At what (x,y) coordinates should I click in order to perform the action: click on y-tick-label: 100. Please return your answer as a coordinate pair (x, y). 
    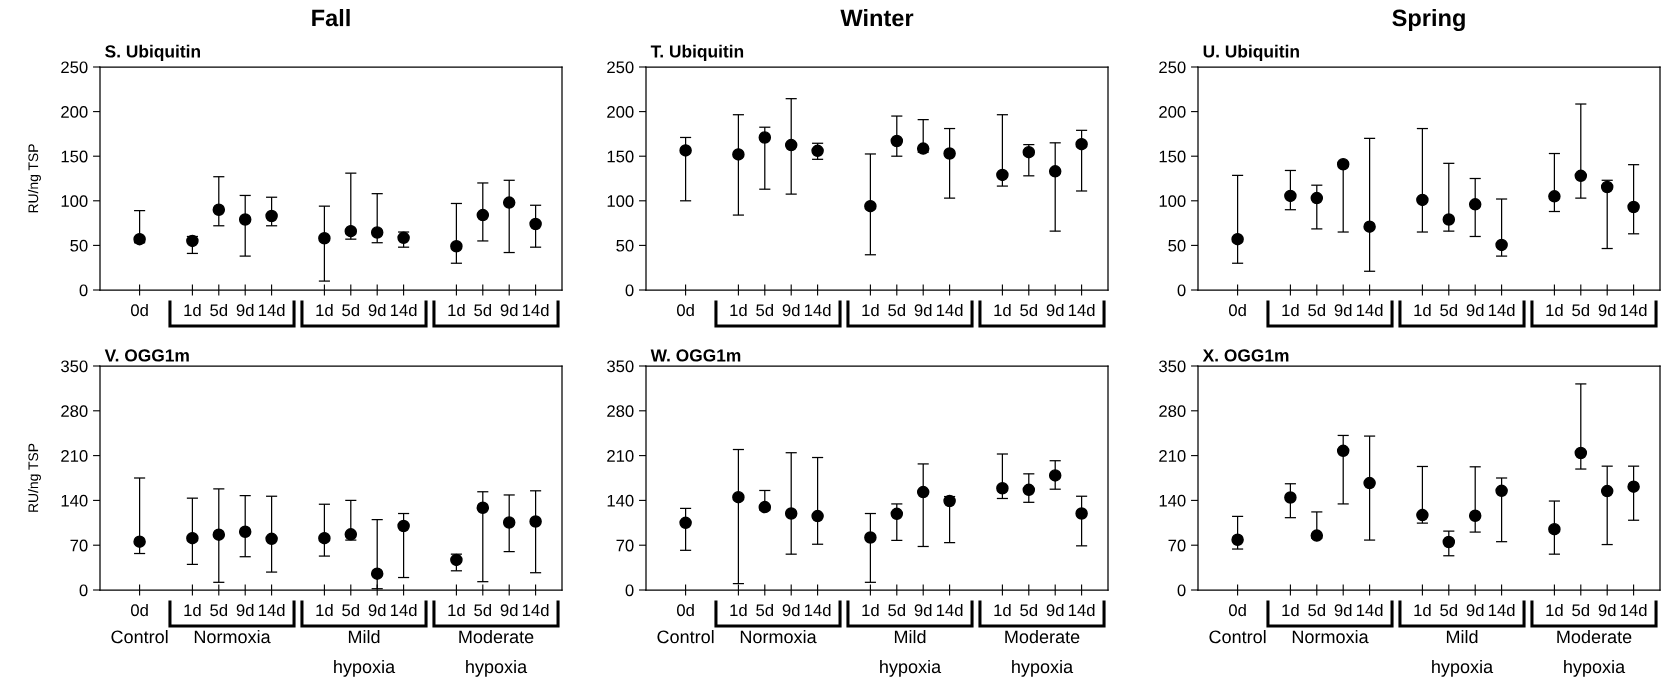
    Looking at the image, I should click on (74, 201).